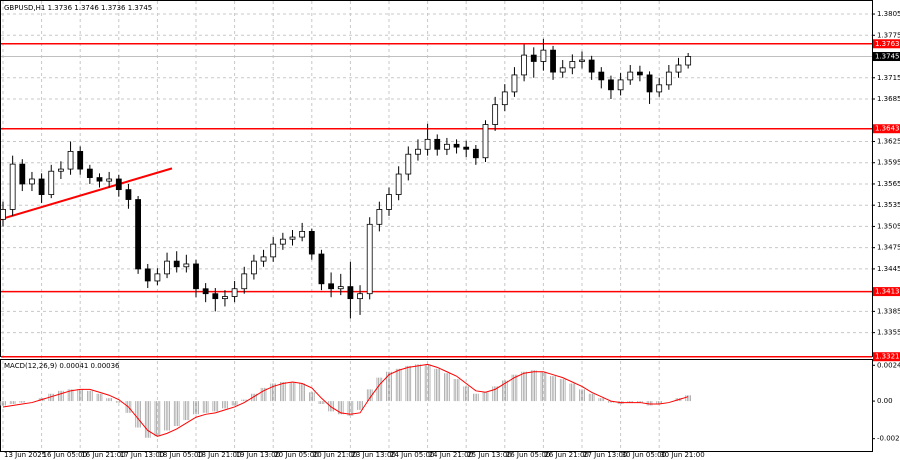 This screenshot has width=900, height=460. What do you see at coordinates (888, 333) in the screenshot?
I see `y-tick-label: 1.3355` at bounding box center [888, 333].